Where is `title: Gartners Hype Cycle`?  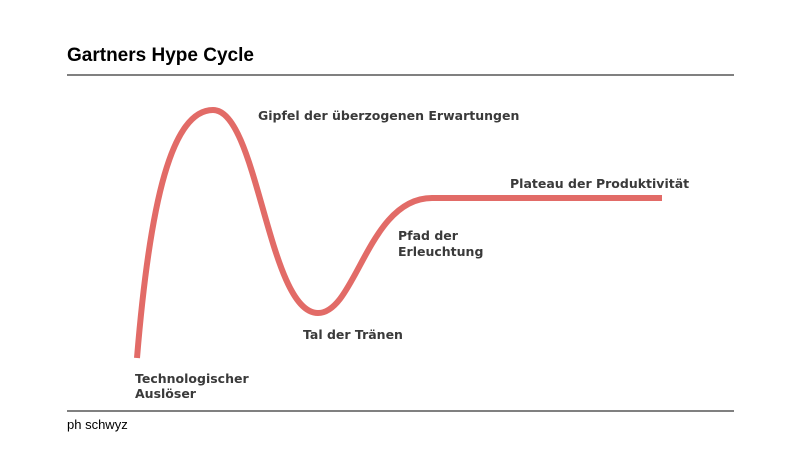
title: Gartners Hype Cycle is located at coordinates (160, 55).